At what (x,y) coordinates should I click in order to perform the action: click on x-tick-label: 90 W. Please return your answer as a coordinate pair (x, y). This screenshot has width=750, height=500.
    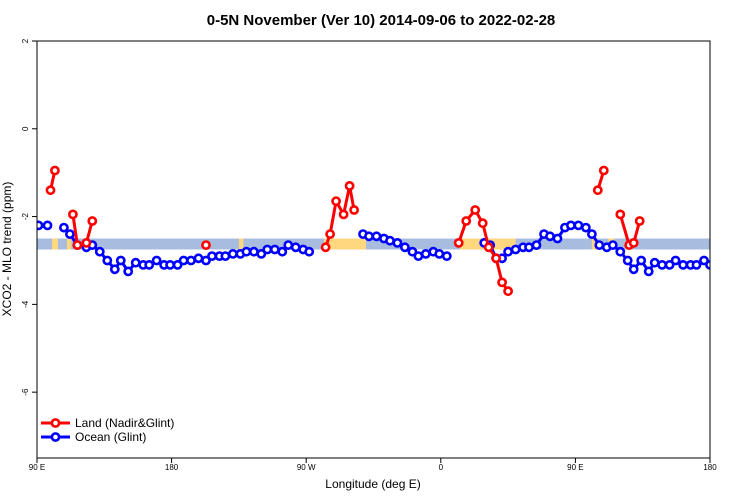
    Looking at the image, I should click on (306, 467).